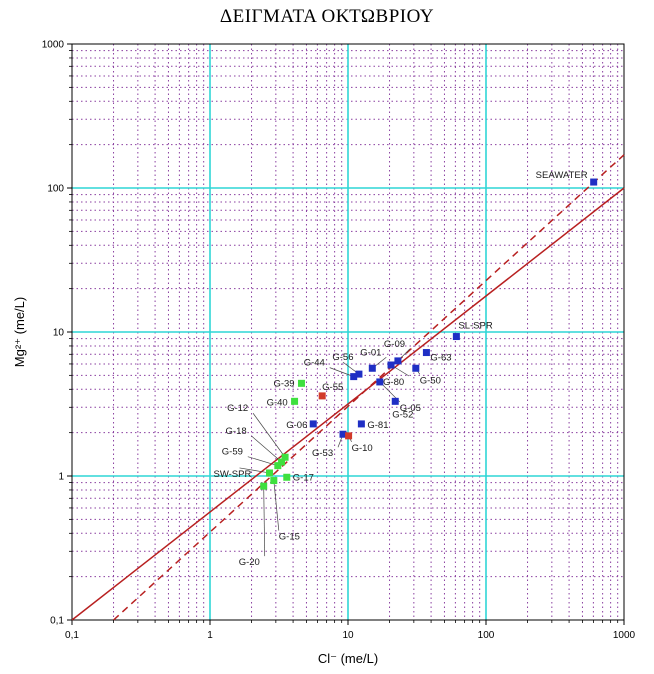  What do you see at coordinates (486, 635) in the screenshot?
I see `x-tick-label: 100` at bounding box center [486, 635].